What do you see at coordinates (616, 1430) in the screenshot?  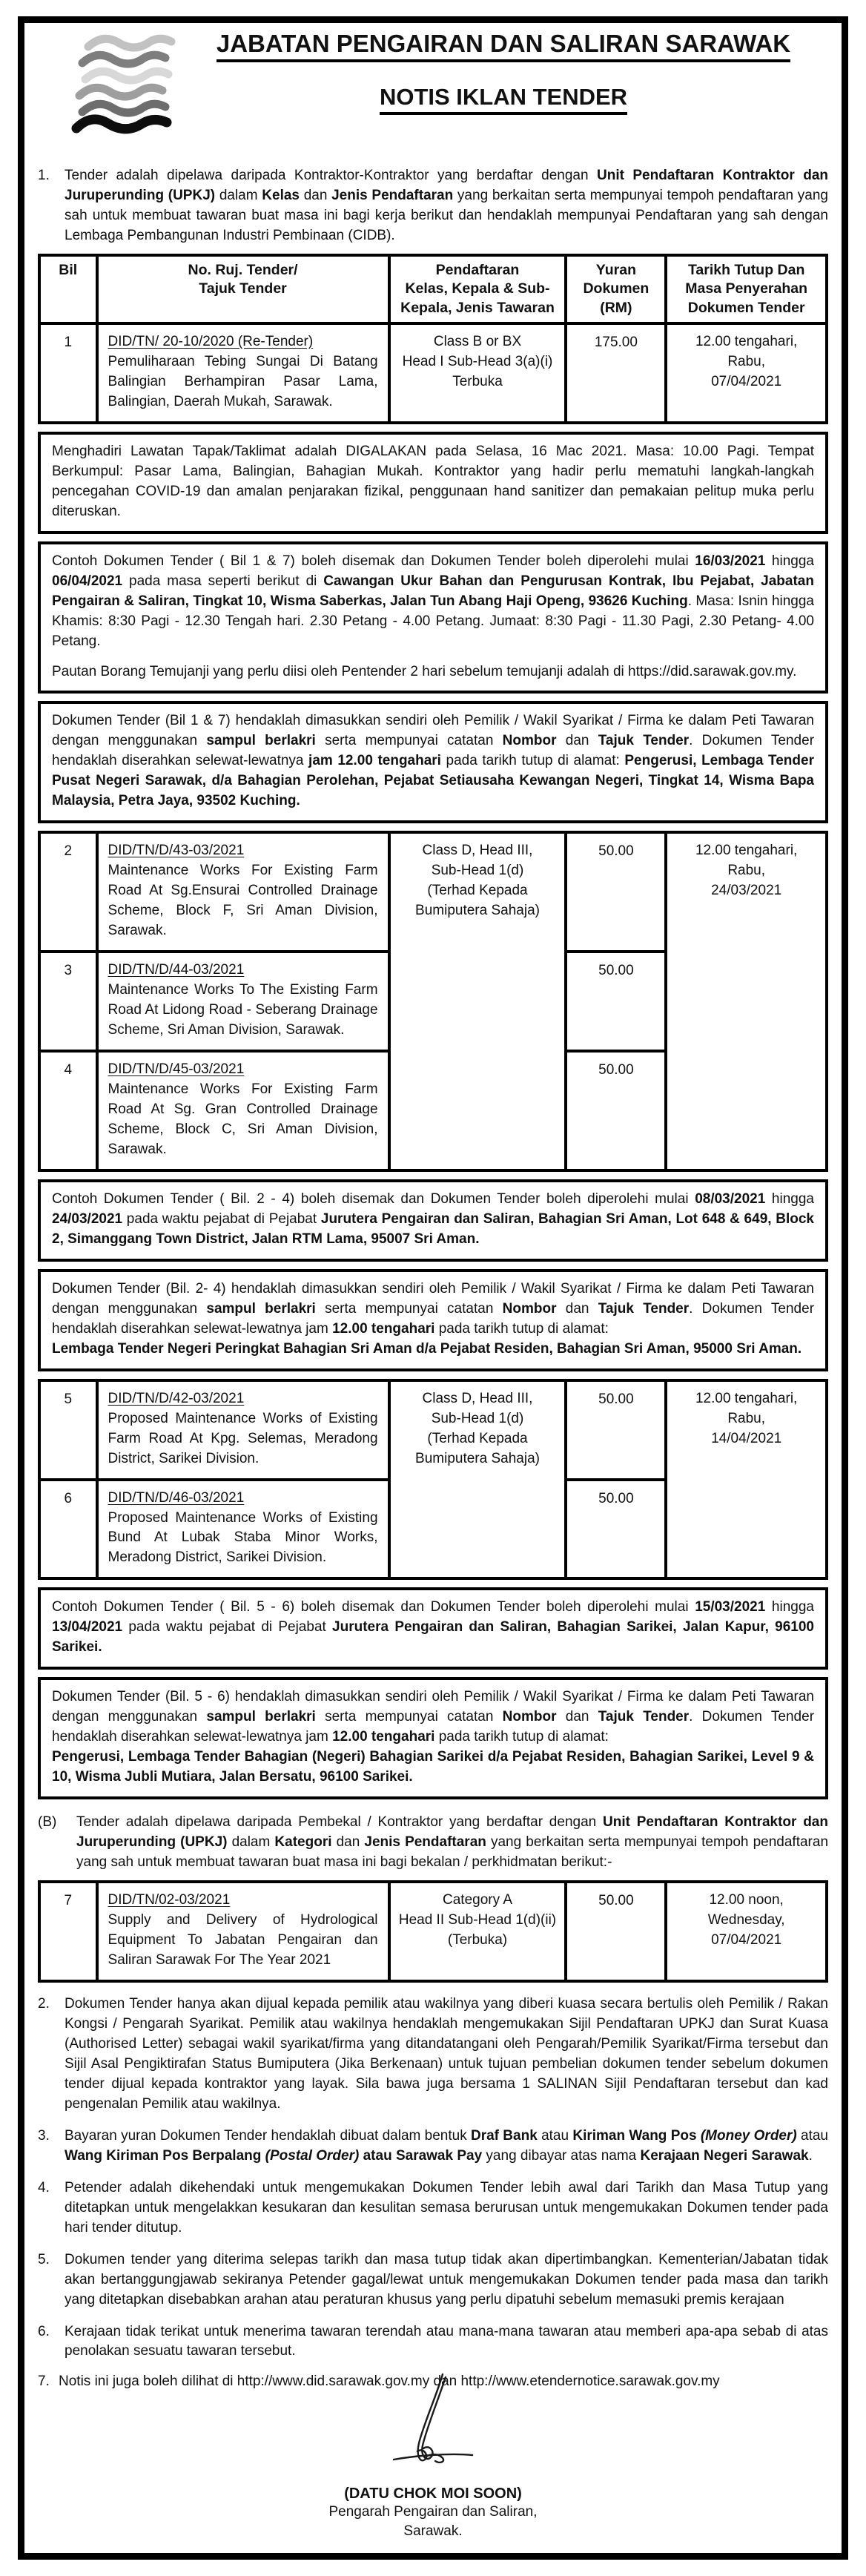 I see `row-5-fee: 50.00` at bounding box center [616, 1430].